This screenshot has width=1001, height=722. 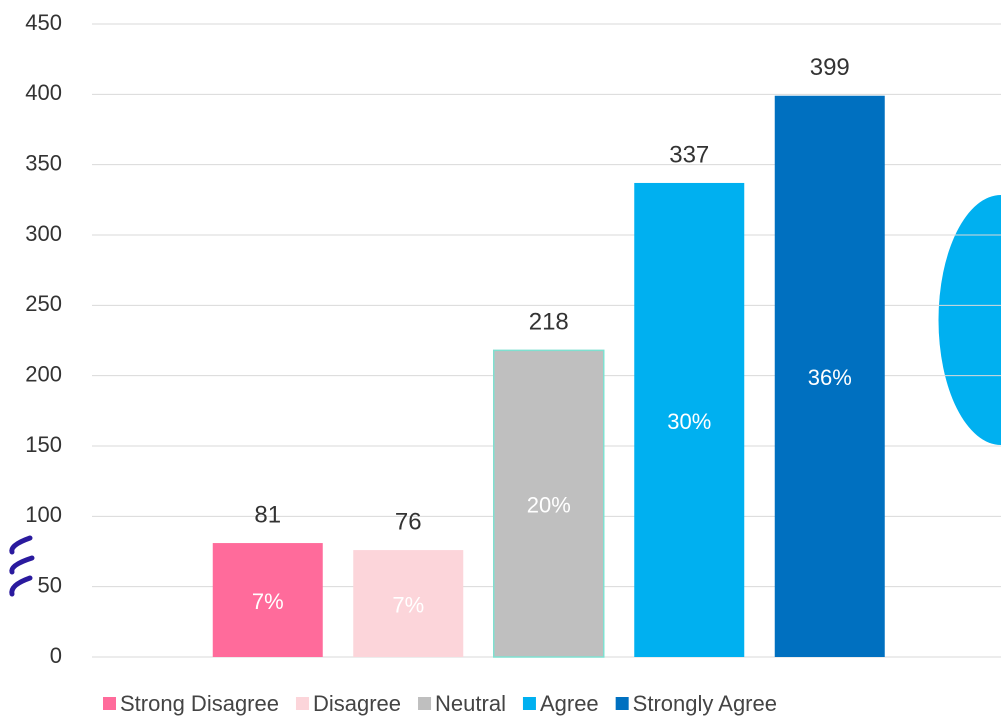 I want to click on legend-label: Strongly Agree, so click(x=705, y=703).